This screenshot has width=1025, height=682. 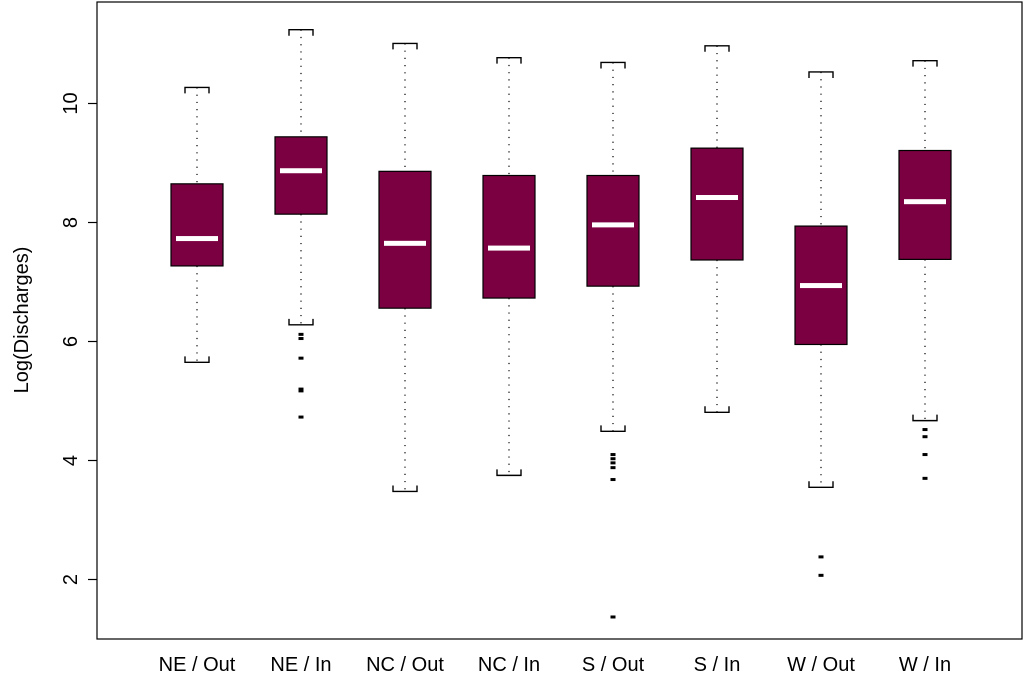 What do you see at coordinates (405, 665) in the screenshot?
I see `x-tick-label: NC / Out` at bounding box center [405, 665].